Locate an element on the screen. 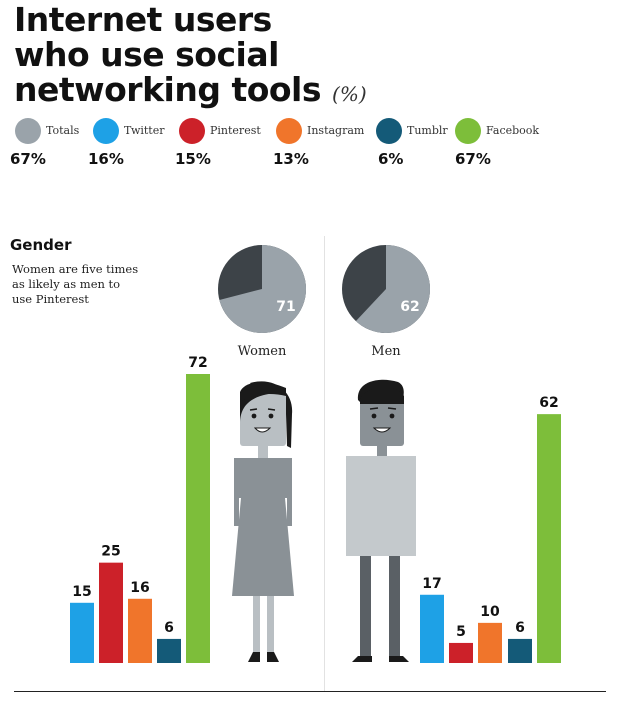  bar-value-label: 5 is located at coordinates (461, 632).